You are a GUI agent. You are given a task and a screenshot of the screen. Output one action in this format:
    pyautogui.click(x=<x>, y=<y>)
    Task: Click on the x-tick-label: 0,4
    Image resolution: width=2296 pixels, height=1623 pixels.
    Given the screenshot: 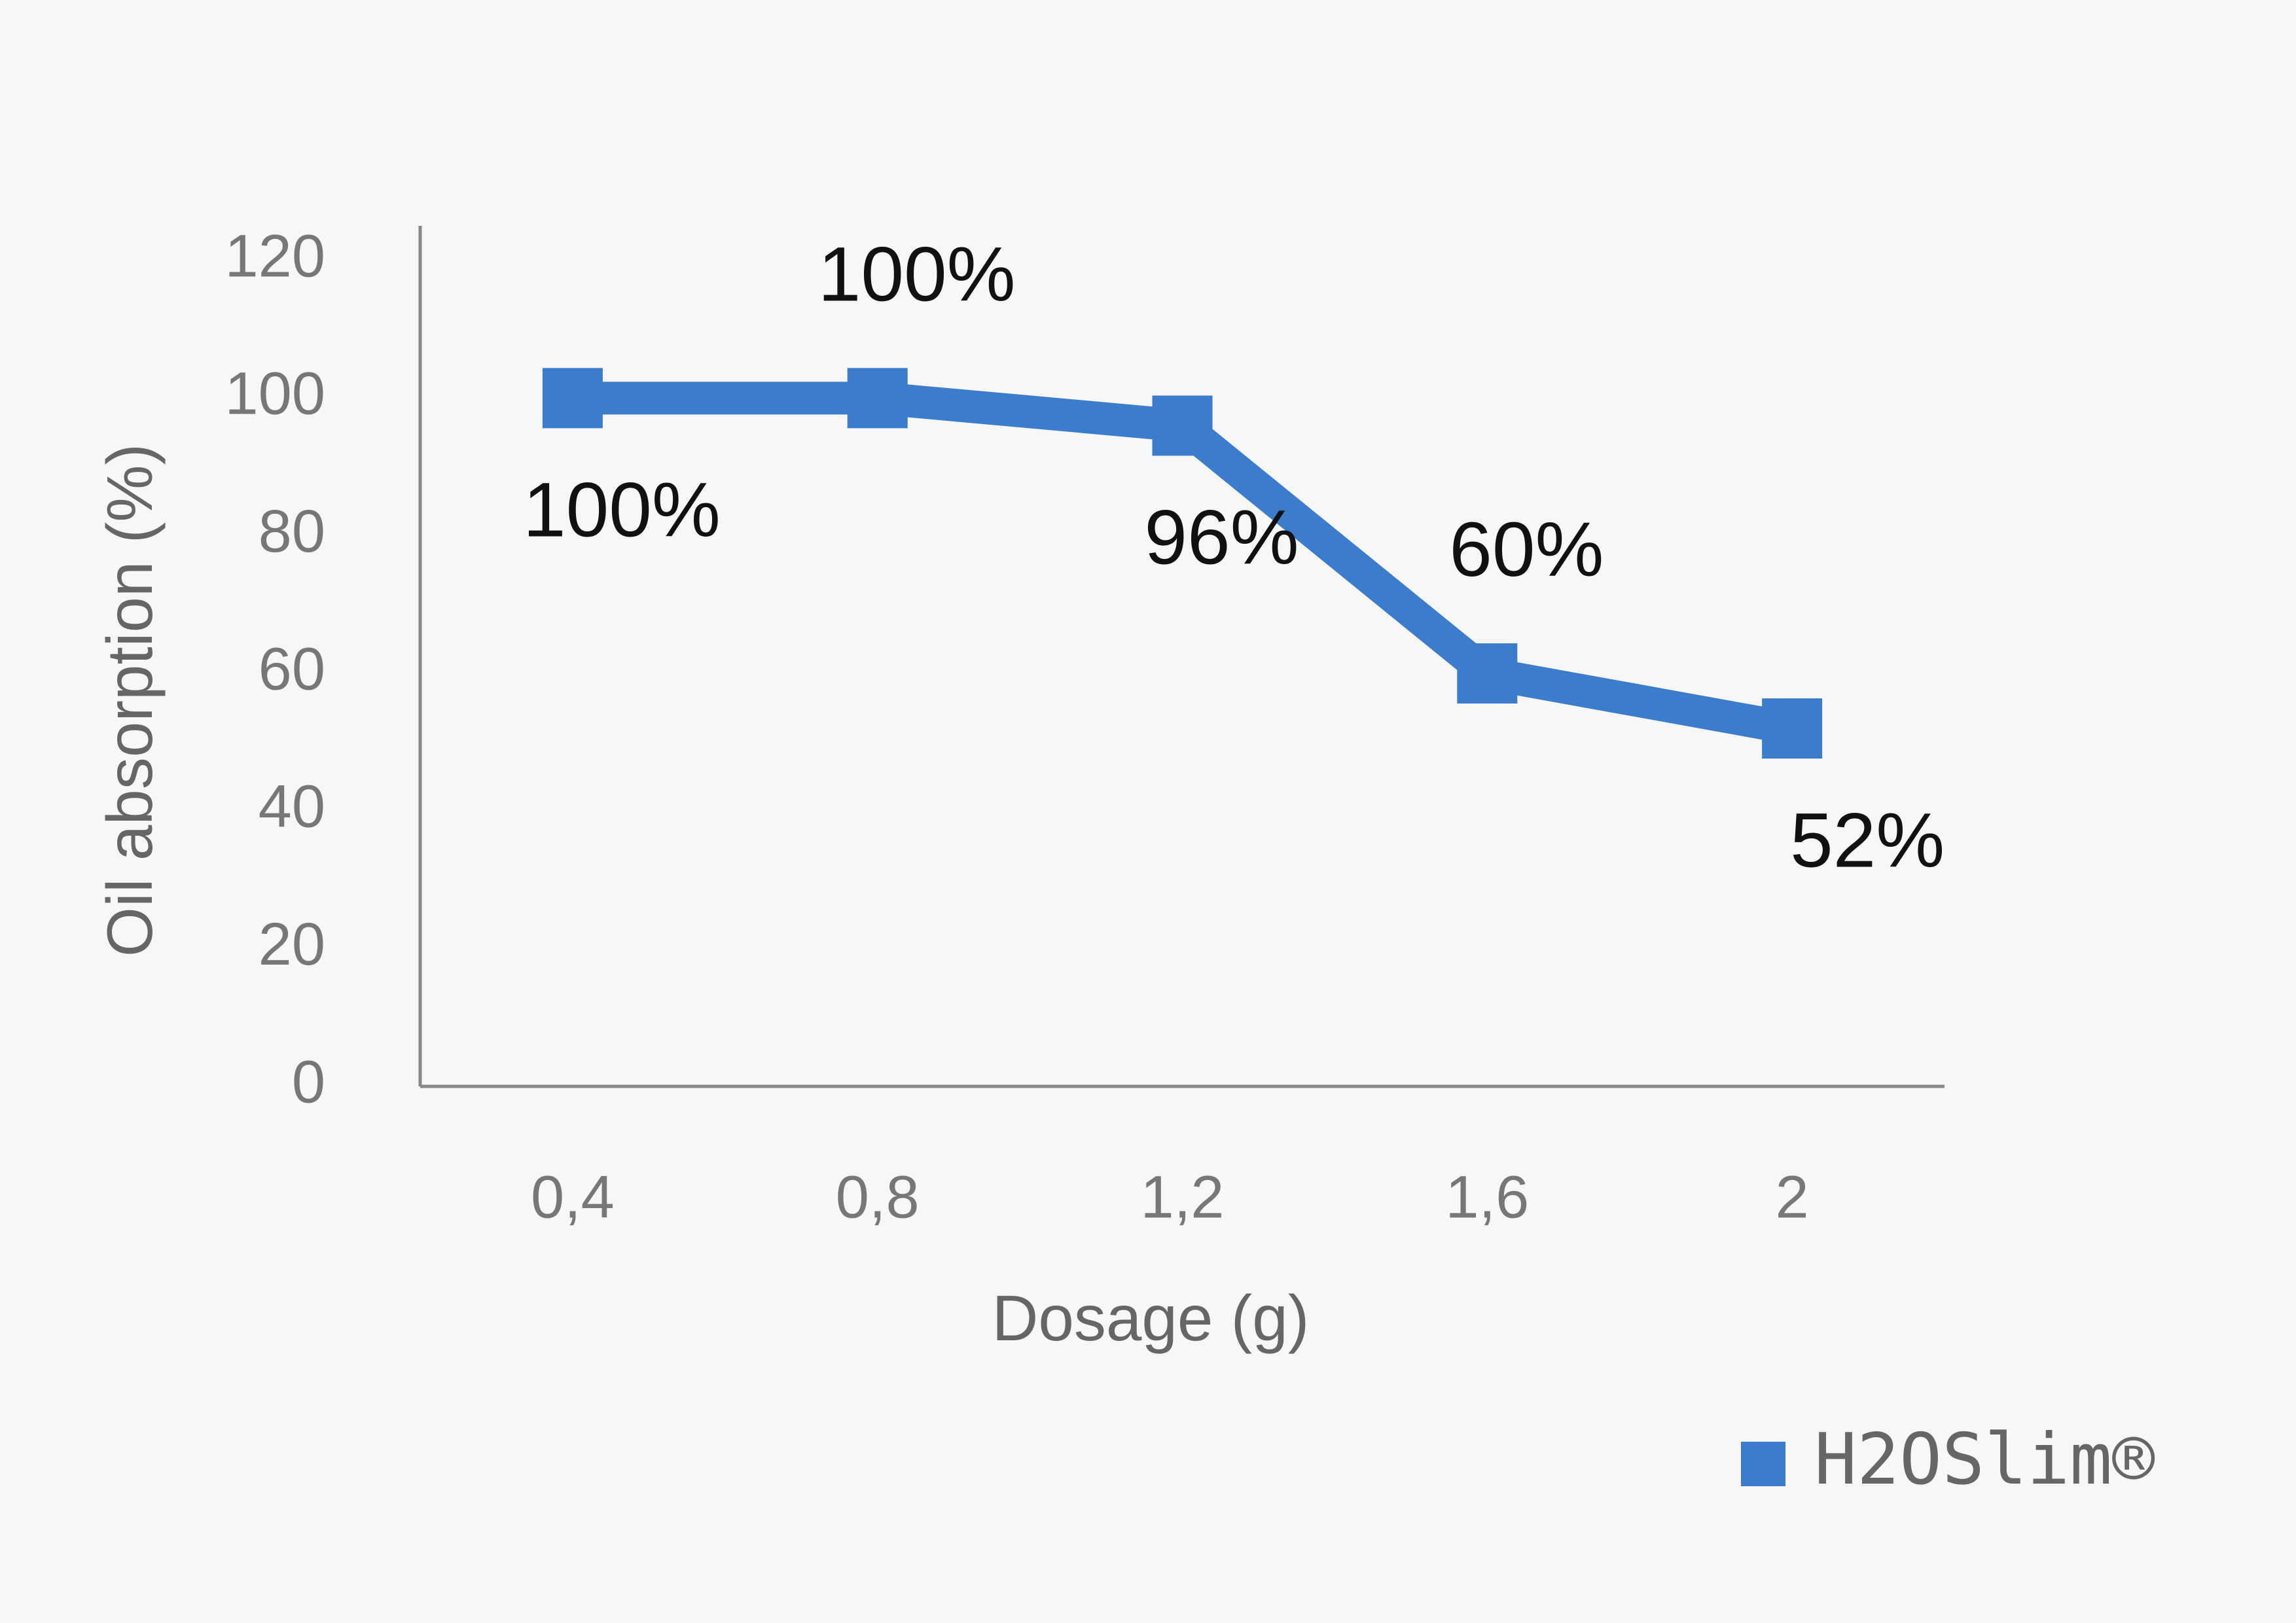 What is the action you would take?
    pyautogui.click(x=573, y=1197)
    